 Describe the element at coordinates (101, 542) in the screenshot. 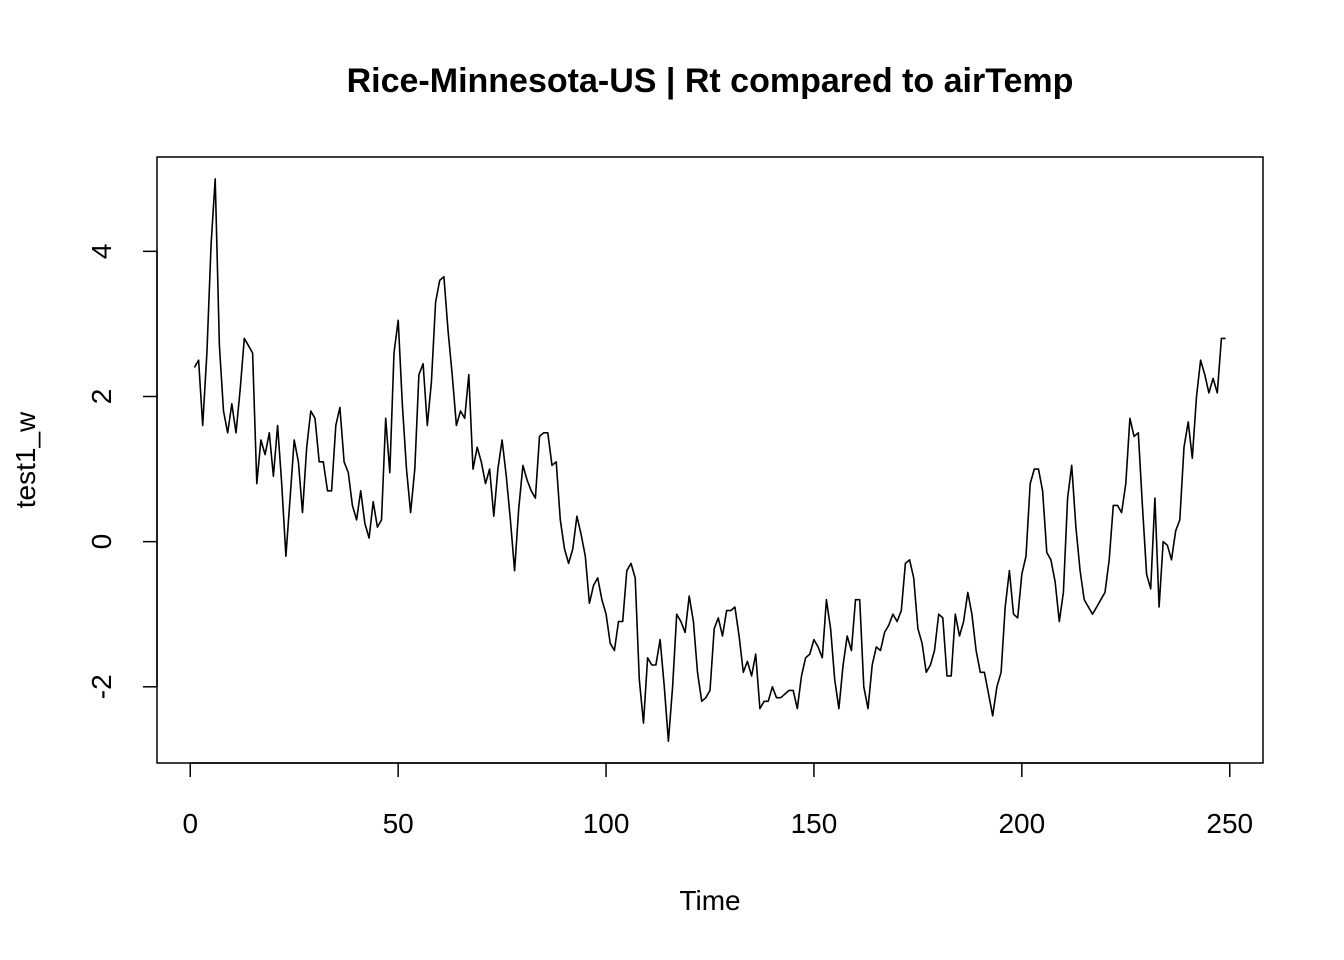

I see `y-tick-label: 0` at that location.